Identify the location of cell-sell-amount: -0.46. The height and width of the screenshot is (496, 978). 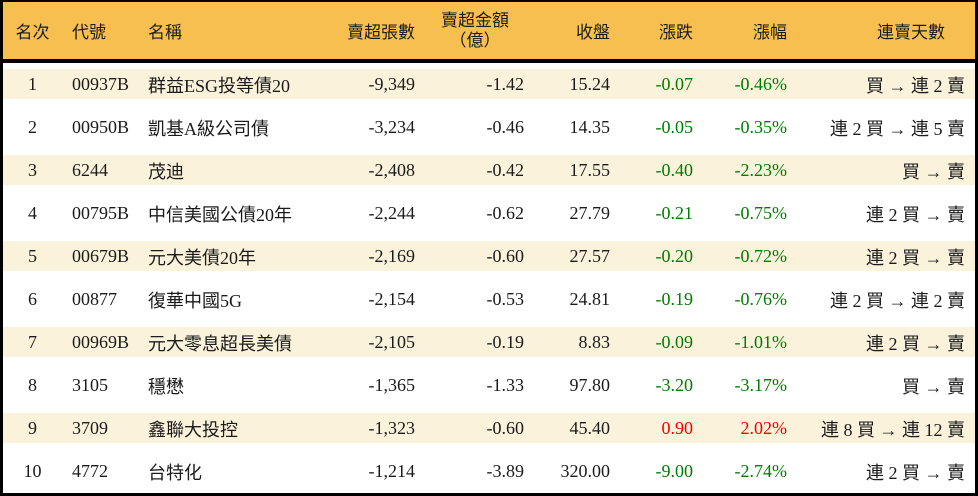
(505, 127).